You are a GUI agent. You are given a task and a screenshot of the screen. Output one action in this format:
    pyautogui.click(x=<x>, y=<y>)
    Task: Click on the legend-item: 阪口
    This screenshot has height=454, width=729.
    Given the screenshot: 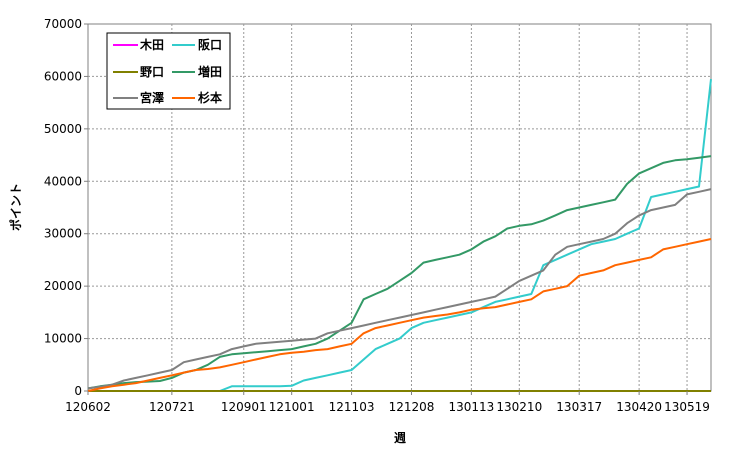 What is the action you would take?
    pyautogui.click(x=197, y=45)
    